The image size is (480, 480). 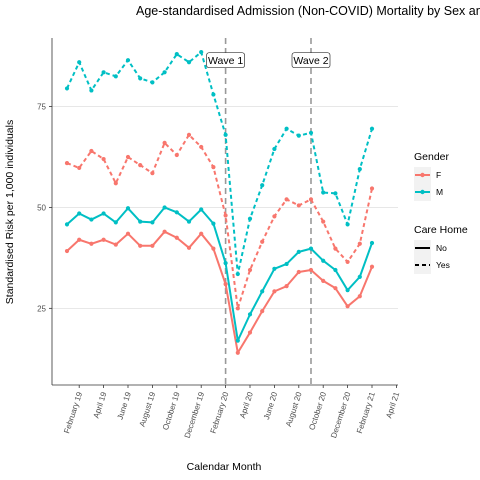 What do you see at coordinates (271, 405) in the screenshot?
I see `x-tick-label: June 20` at bounding box center [271, 405].